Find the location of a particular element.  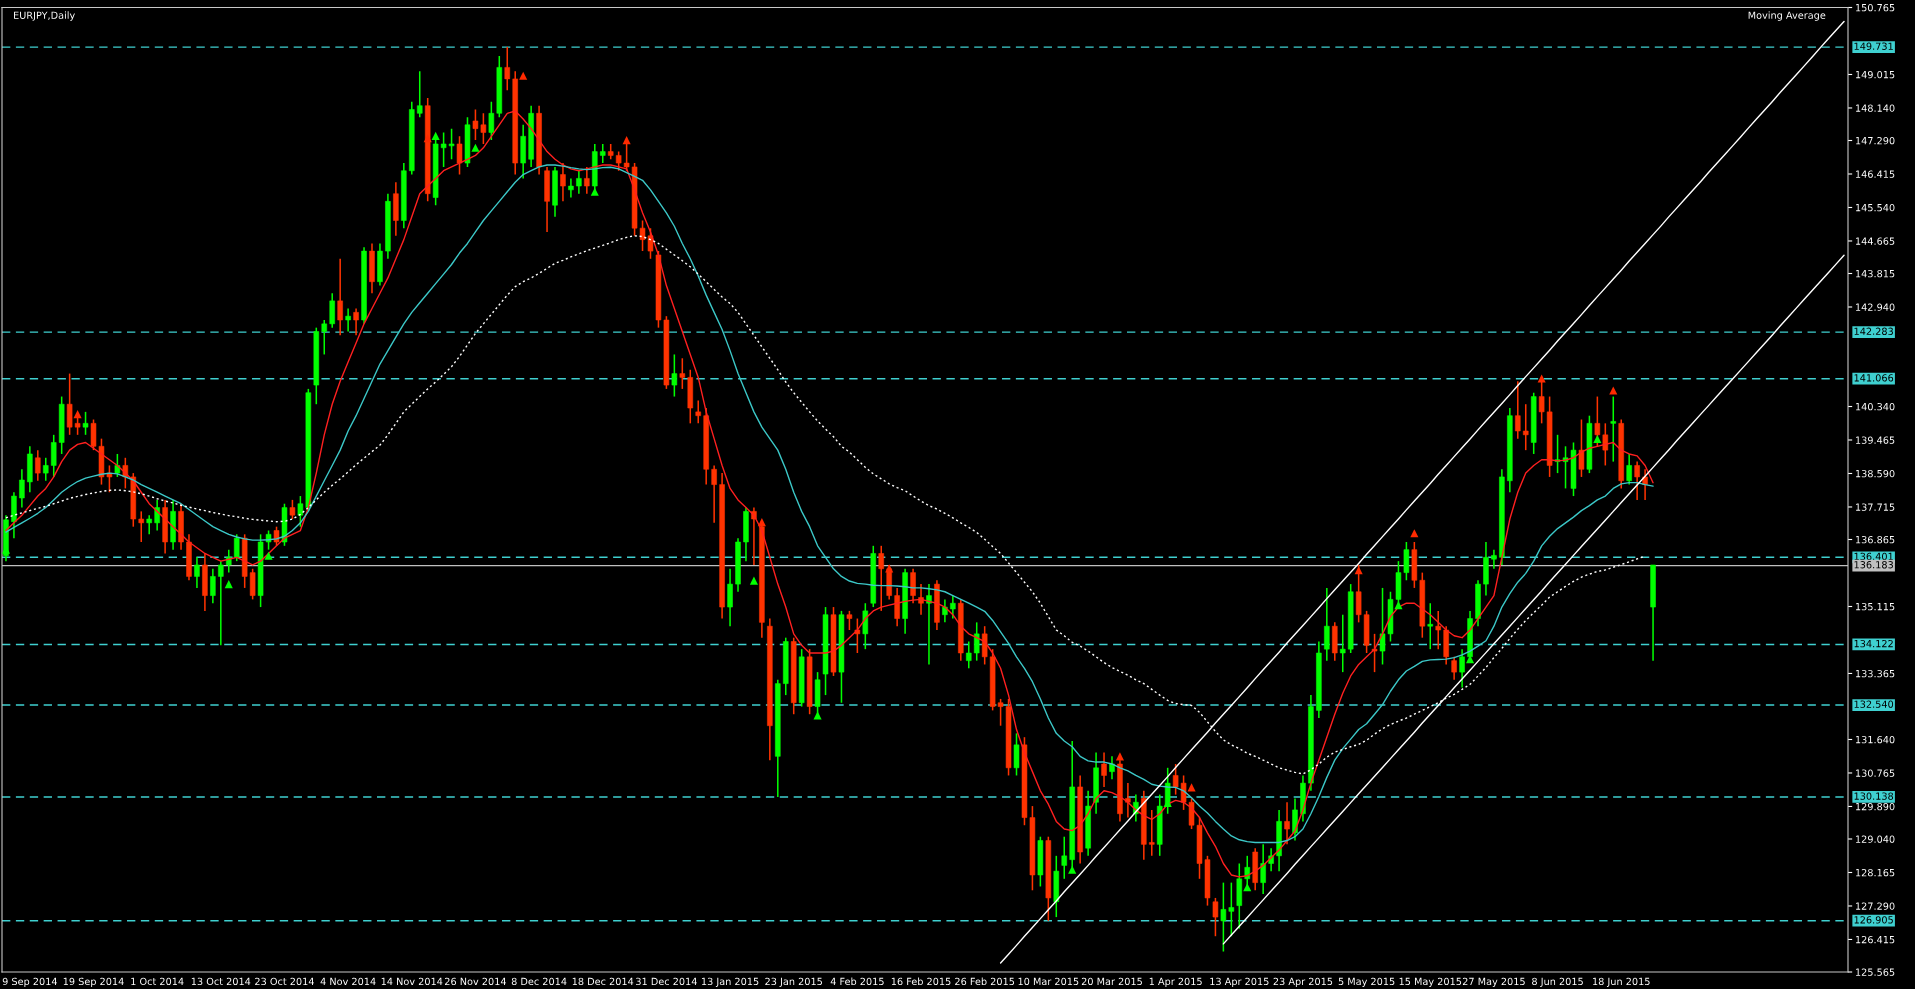

chart-title: EURJPY,Daily is located at coordinates (44, 16).